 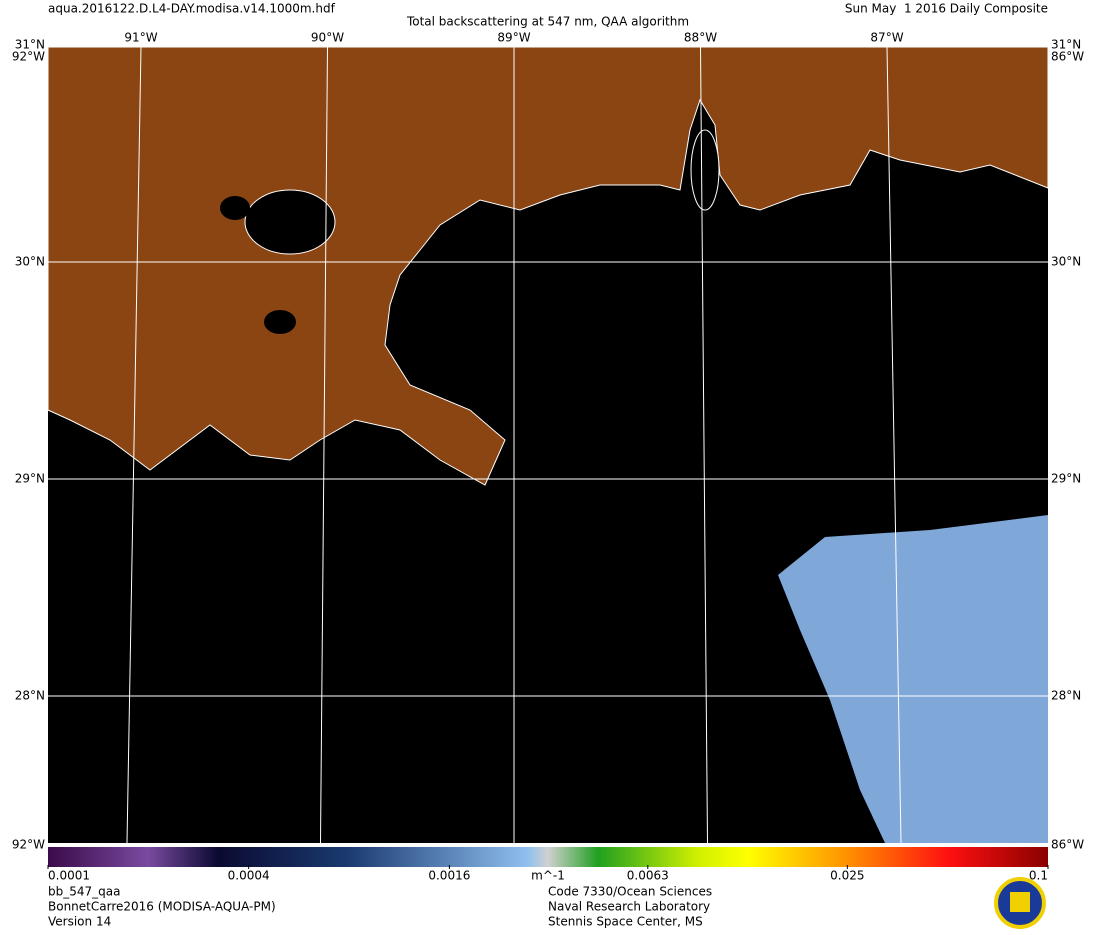 I want to click on lon-label: 88°W, so click(x=700, y=38).